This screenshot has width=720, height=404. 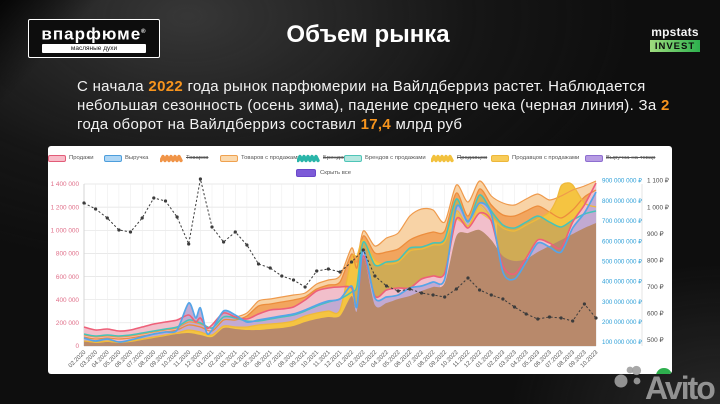 What do you see at coordinates (655, 260) in the screenshot?
I see `svg-text: 800 ₽` at bounding box center [655, 260].